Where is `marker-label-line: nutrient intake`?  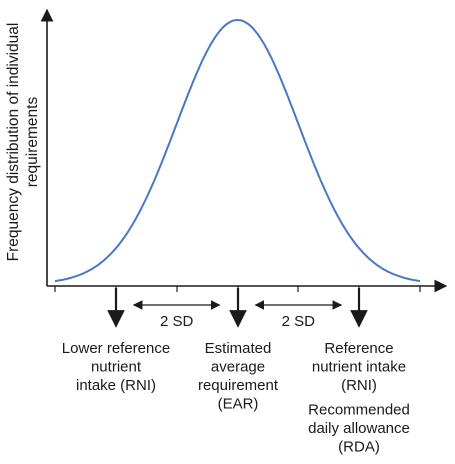 marker-label-line: nutrient intake is located at coordinates (359, 367).